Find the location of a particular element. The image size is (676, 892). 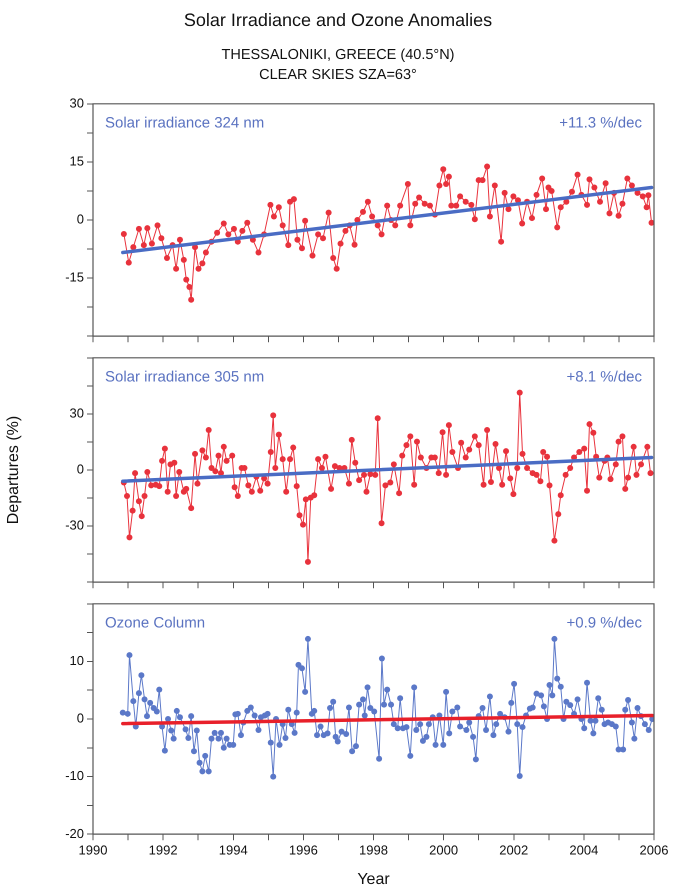

x-tick-label: 1998 is located at coordinates (373, 850).